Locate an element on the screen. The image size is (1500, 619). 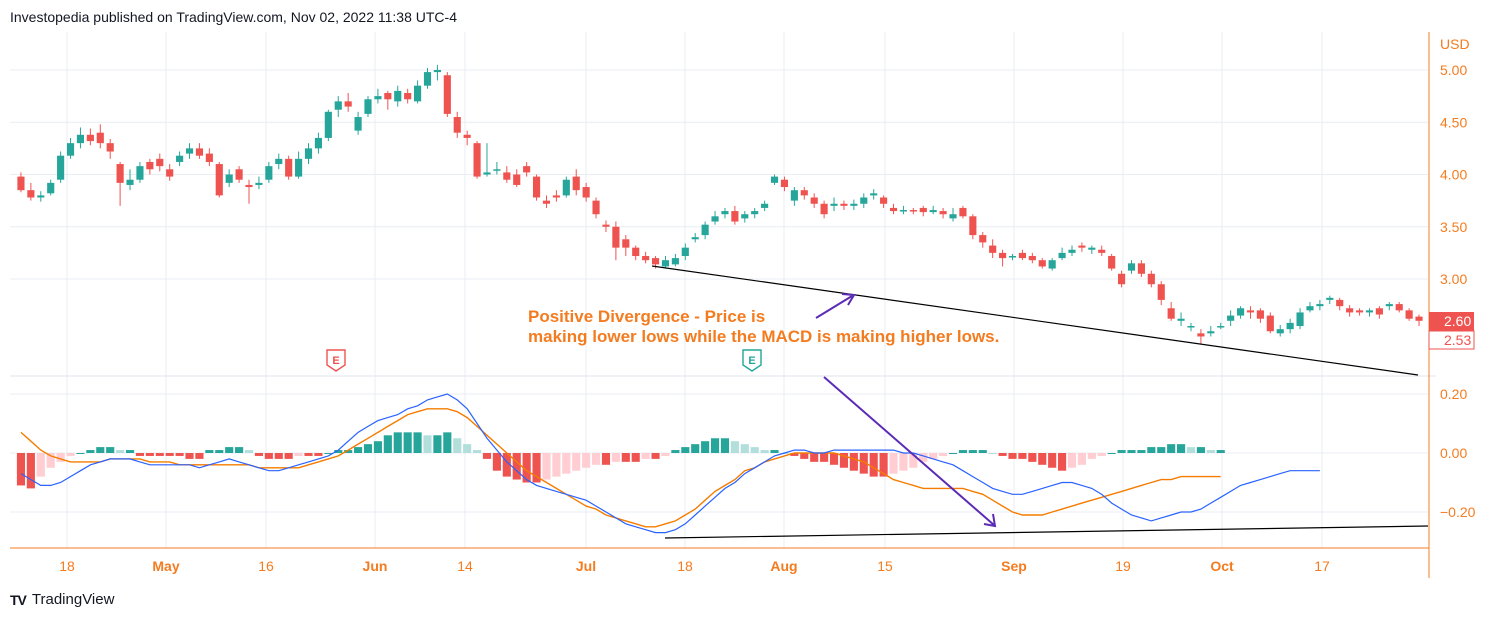
price-tick-label: 4.50 is located at coordinates (1453, 122).